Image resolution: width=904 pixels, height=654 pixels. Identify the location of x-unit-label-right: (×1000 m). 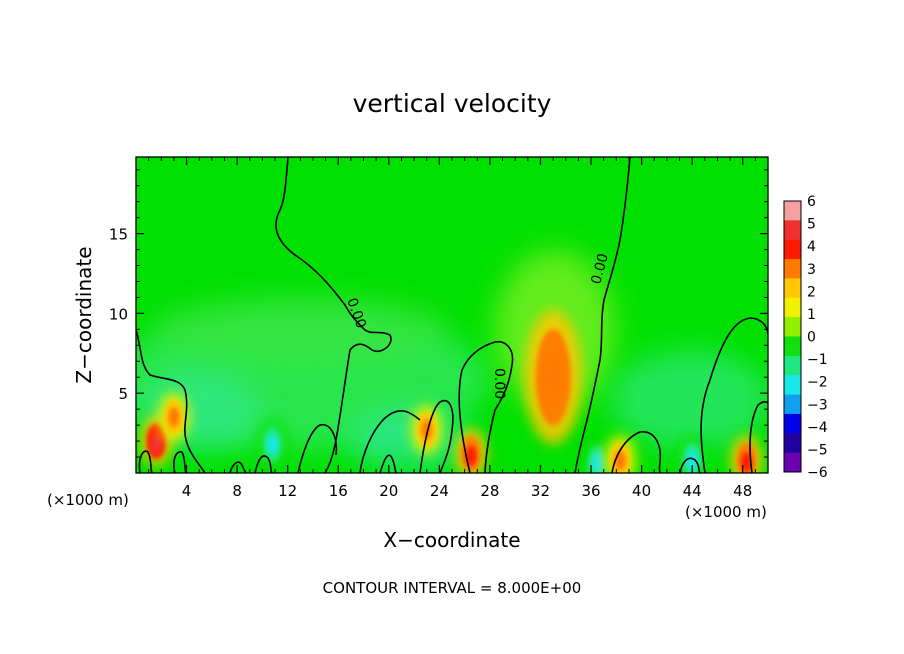
(726, 512).